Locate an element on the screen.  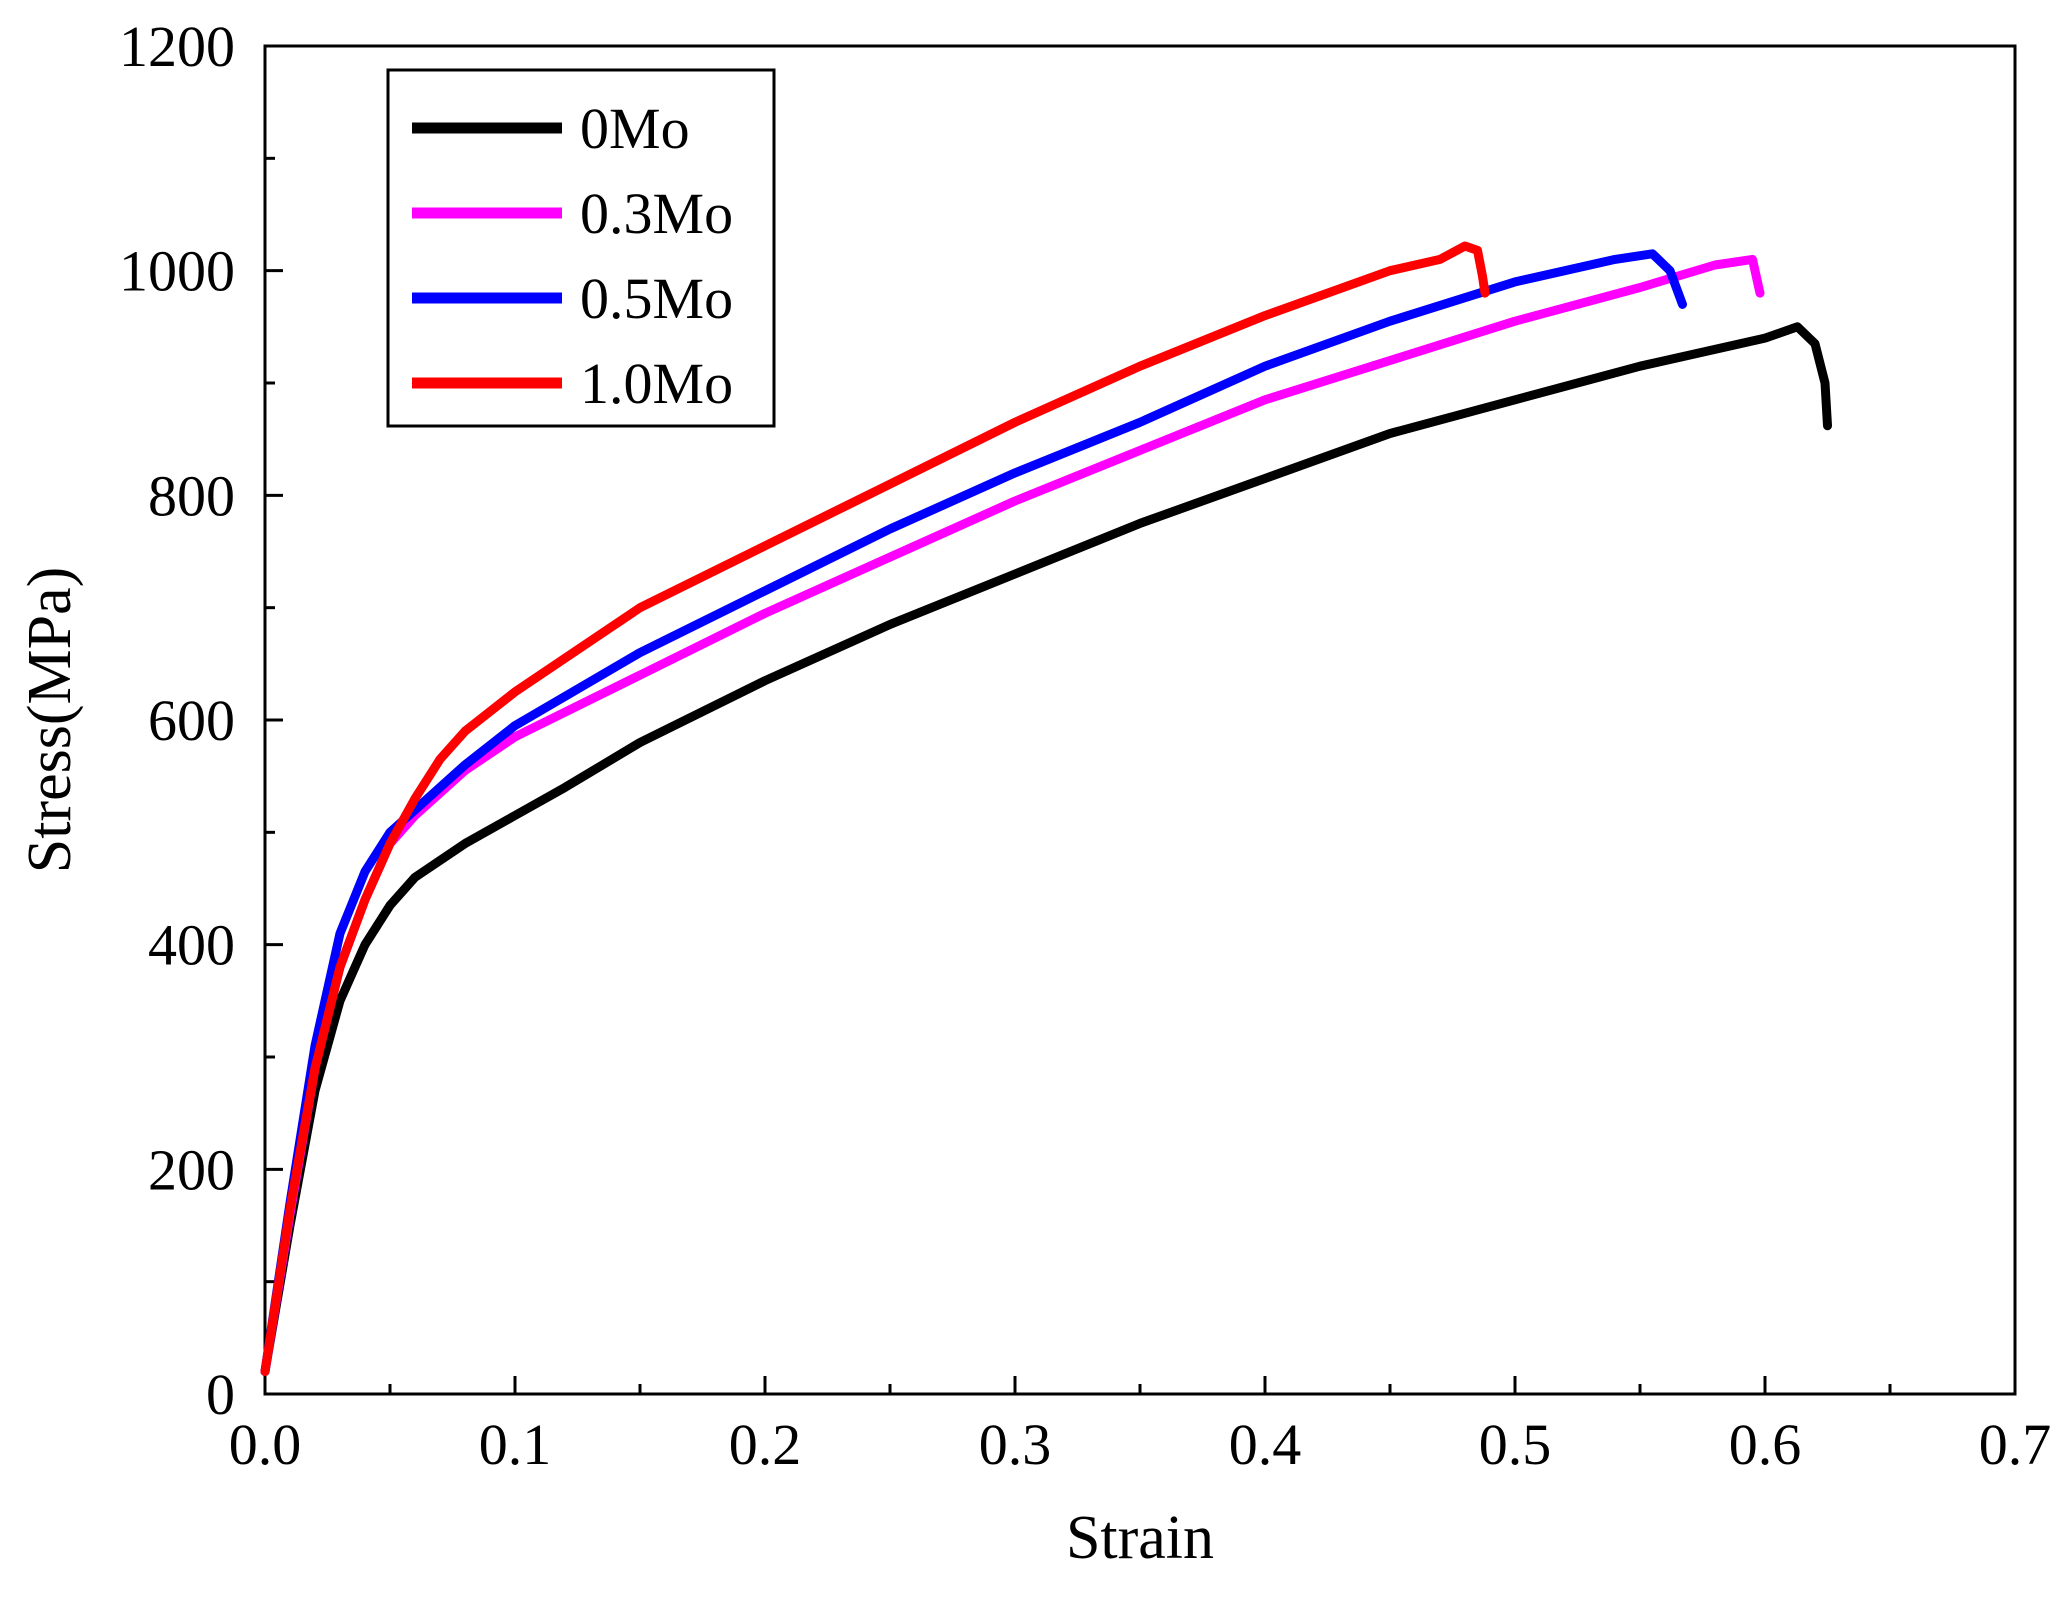
x-axis: 0.0 0.1 0.2 0.3 0.4 0.5 0.6 0.7 is located at coordinates (1140, 1426).